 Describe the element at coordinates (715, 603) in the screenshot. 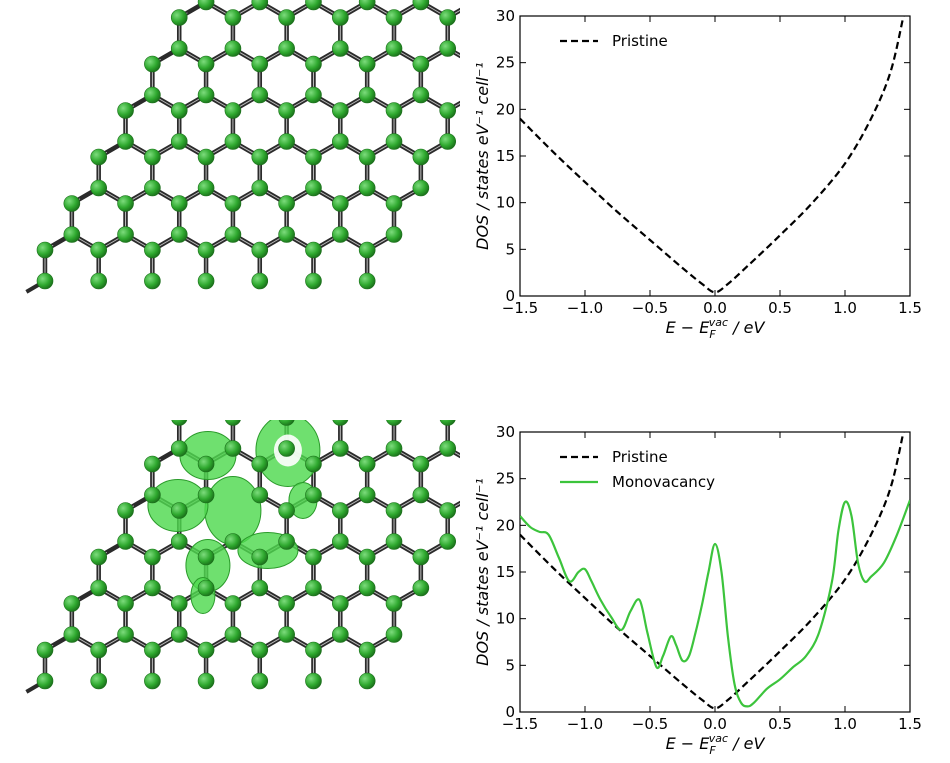

I see `series-line-monovacancy` at that location.